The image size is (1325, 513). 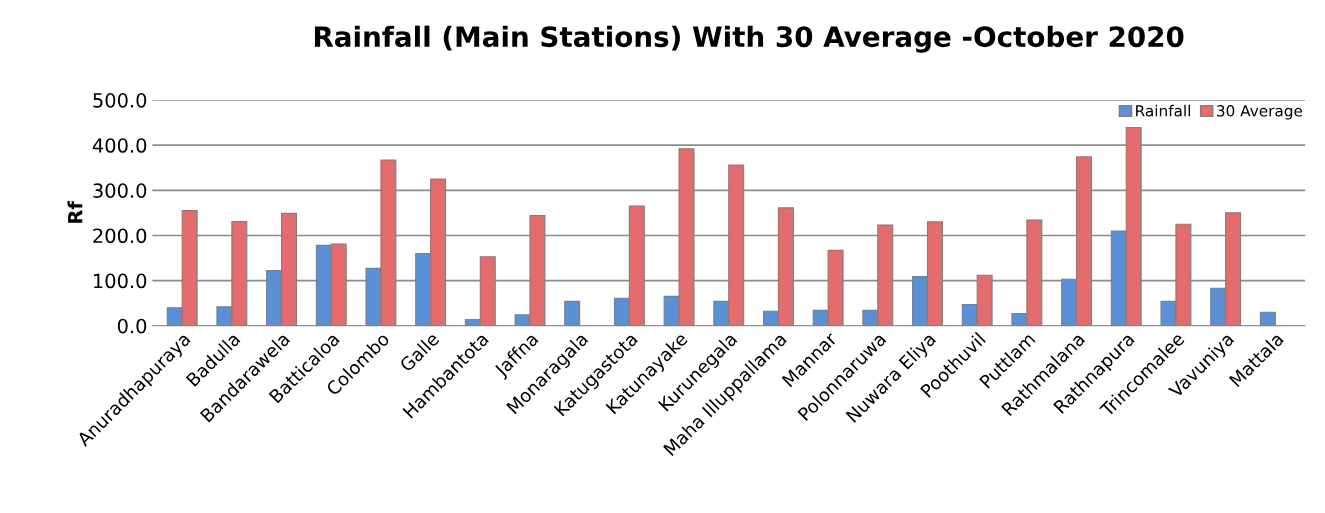 What do you see at coordinates (120, 236) in the screenshot?
I see `y-tick-label: 200.0` at bounding box center [120, 236].